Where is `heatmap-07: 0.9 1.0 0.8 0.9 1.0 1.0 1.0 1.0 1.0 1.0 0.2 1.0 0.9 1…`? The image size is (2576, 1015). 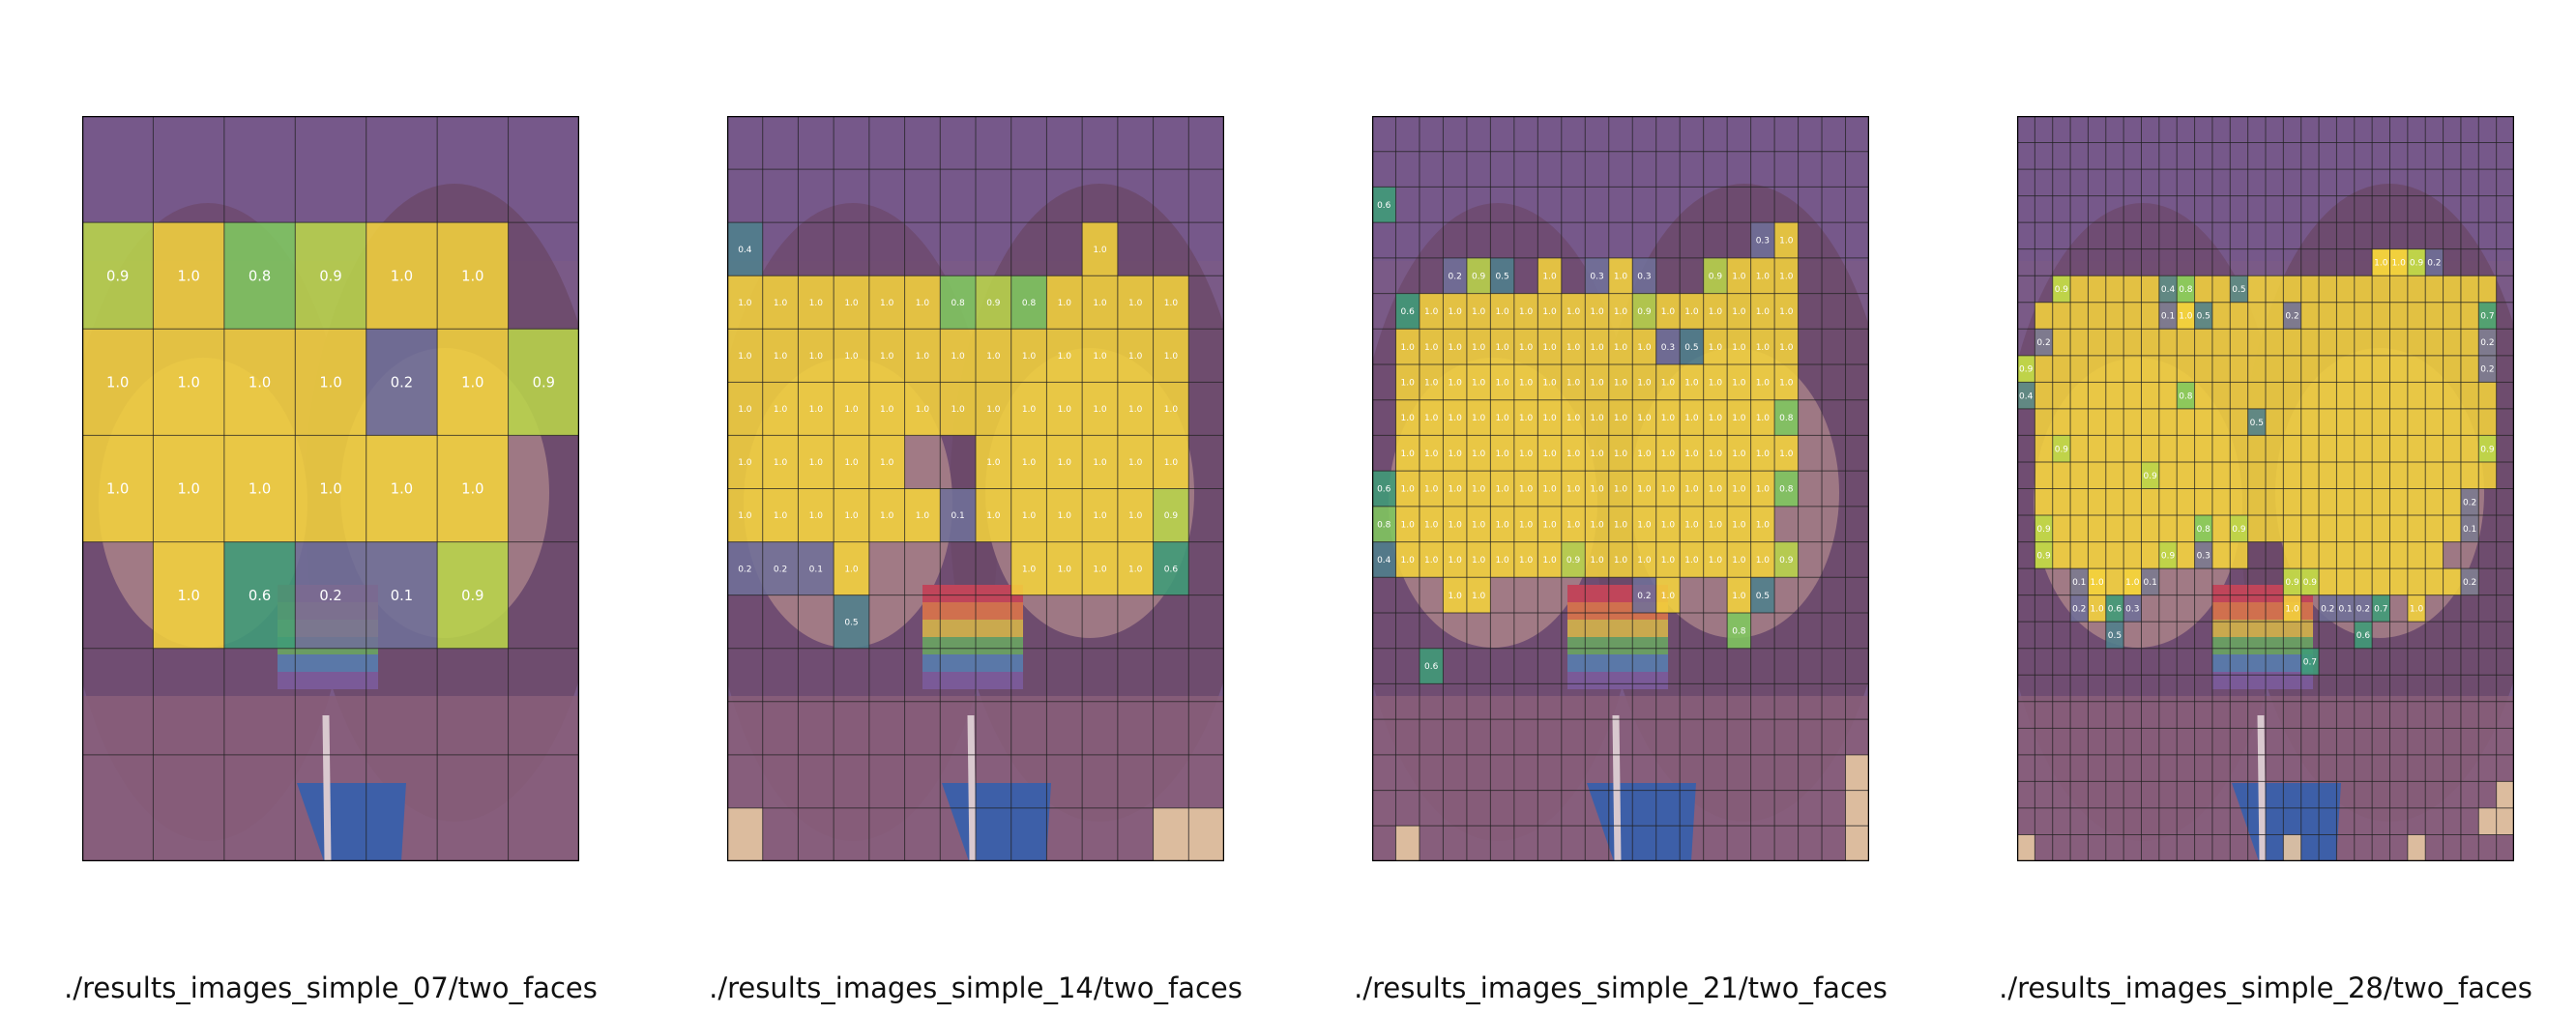 heatmap-07: 0.9 1.0 0.8 0.9 1.0 1.0 1.0 1.0 1.0 1.0 0.2 1.0 0.9 1… is located at coordinates (330, 488).